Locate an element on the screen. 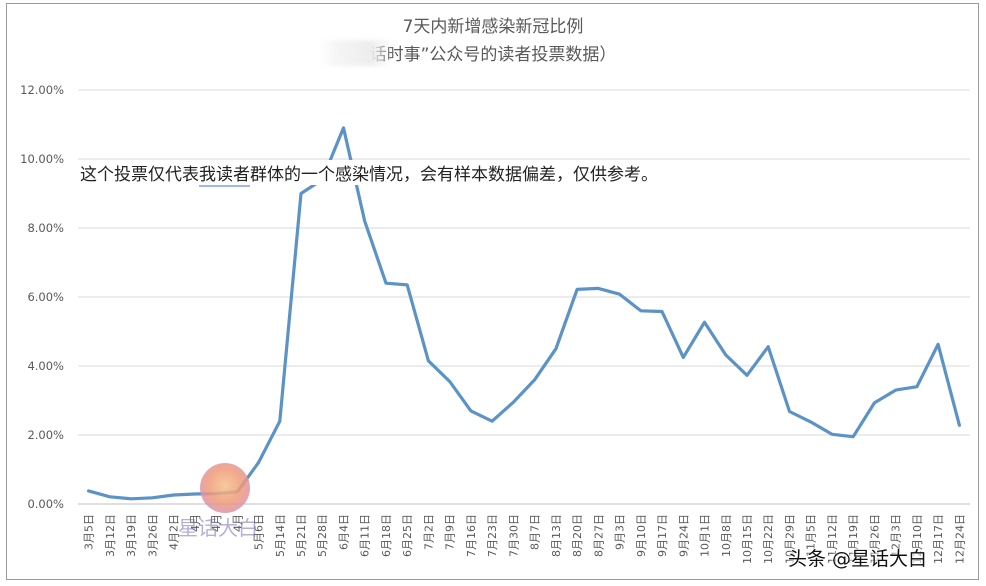 Image resolution: width=986 pixels, height=586 pixels. annotation-note: 这个投票仅代表我读者群体的一个感染情况，会有样本数据偏差，仅供参考。 is located at coordinates (369, 173).